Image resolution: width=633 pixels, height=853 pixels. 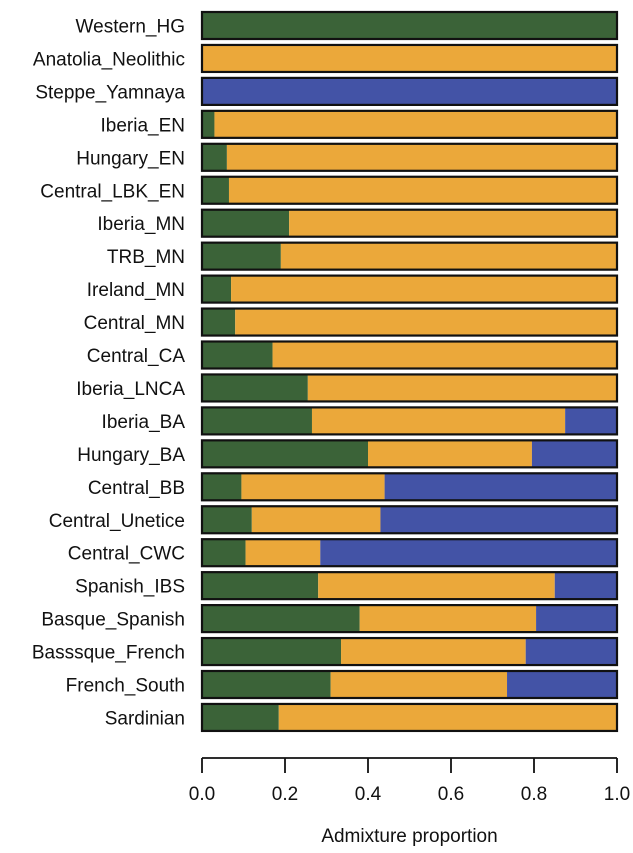 I want to click on row-central-bb: Central_BB, so click(x=353, y=487).